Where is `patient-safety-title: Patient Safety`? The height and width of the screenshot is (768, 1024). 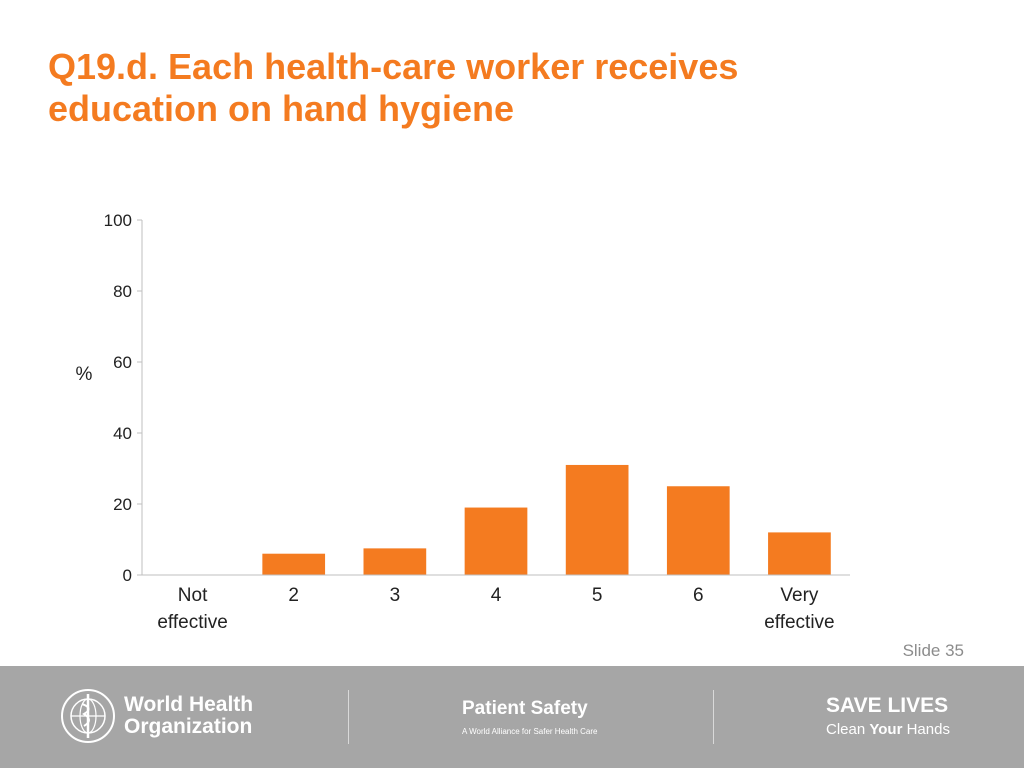
patient-safety-title: Patient Safety is located at coordinates (525, 708).